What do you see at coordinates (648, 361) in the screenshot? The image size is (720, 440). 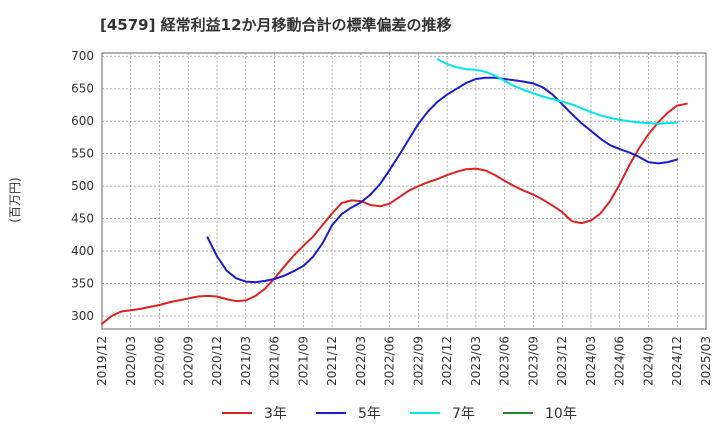 I see `x-tick-label: 2024/09` at bounding box center [648, 361].